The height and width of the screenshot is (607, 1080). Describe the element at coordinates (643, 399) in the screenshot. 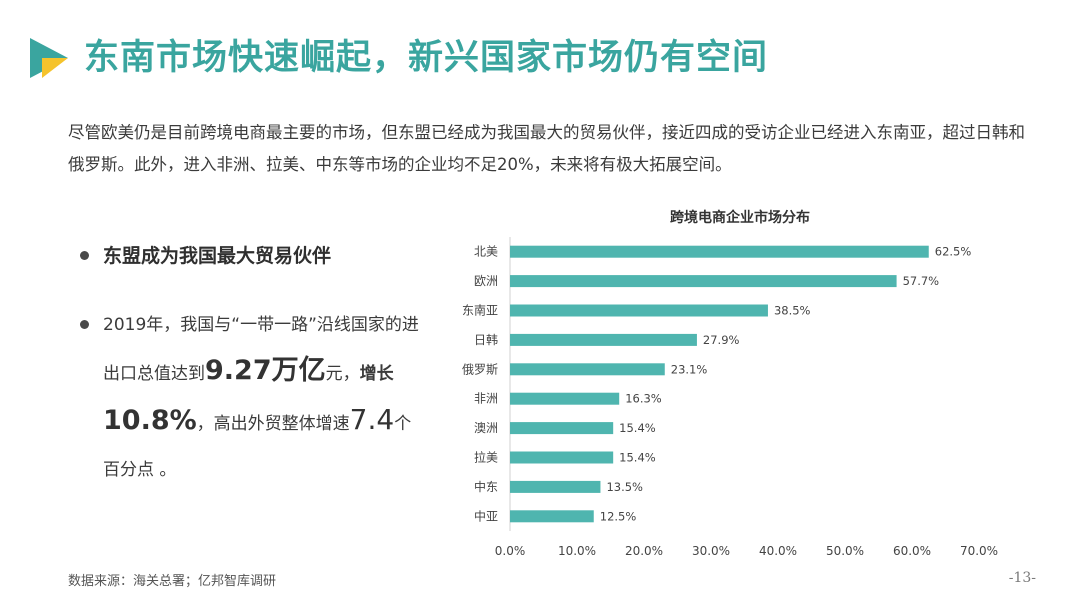

I see `data-label: 16.3%` at that location.